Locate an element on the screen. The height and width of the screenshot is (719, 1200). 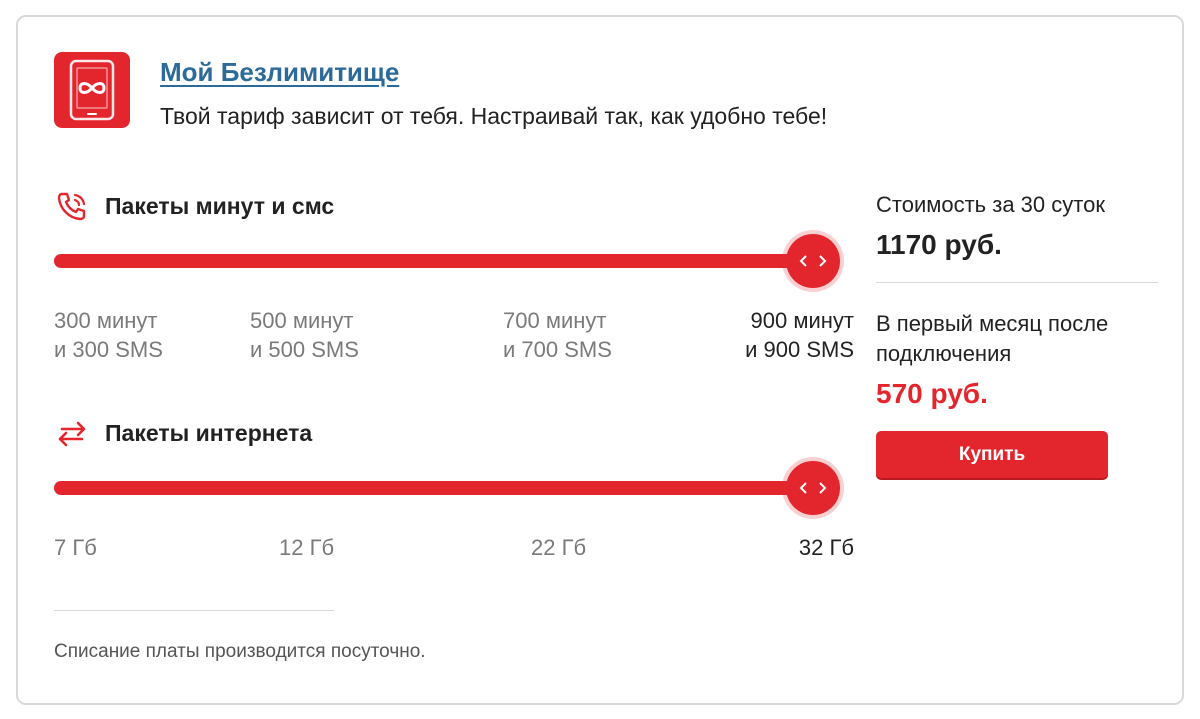
swap-arrows-icon is located at coordinates (72, 436).